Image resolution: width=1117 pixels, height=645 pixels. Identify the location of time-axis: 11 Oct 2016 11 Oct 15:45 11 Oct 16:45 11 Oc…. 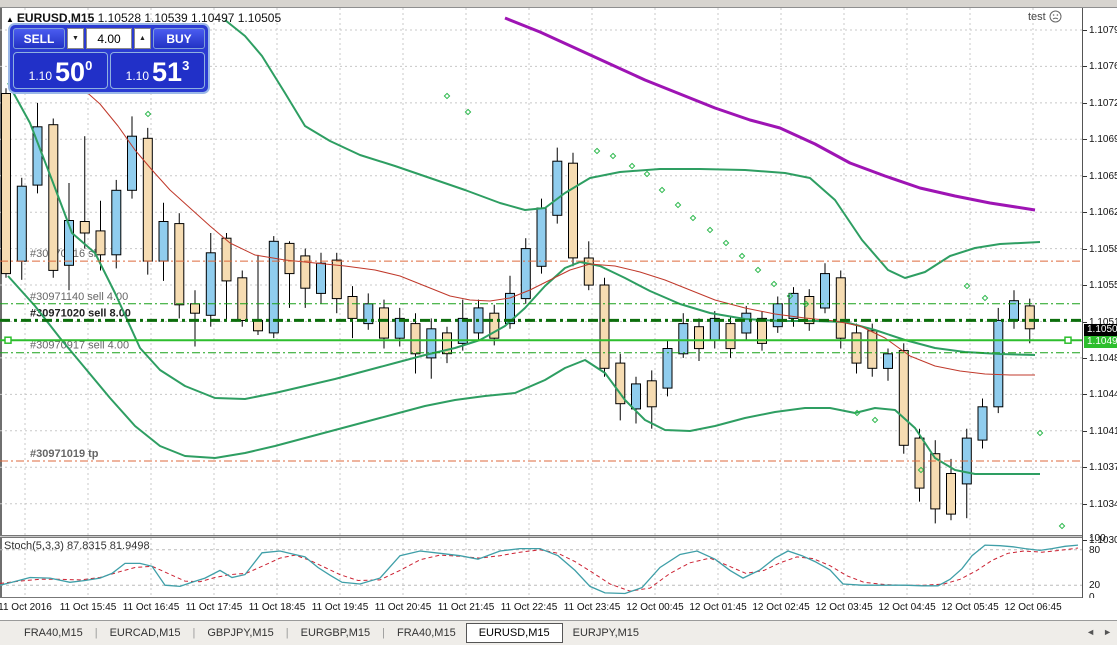
(558, 608).